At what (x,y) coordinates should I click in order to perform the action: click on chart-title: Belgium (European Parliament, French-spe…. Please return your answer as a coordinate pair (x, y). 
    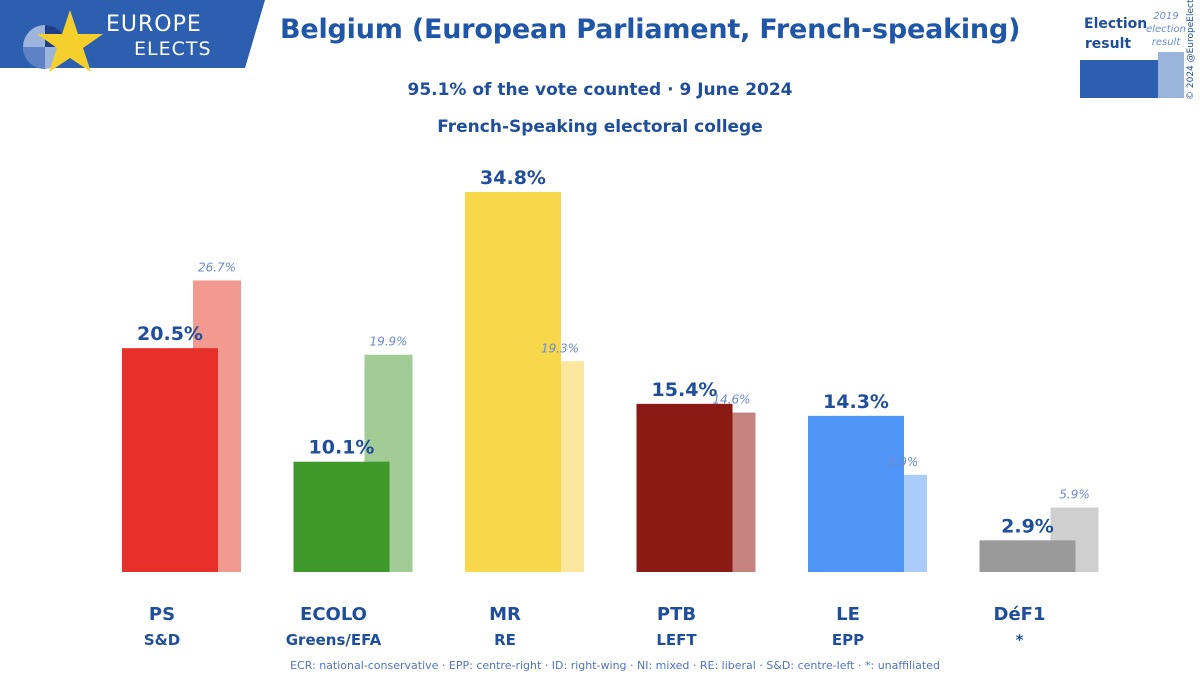
    Looking at the image, I should click on (650, 29).